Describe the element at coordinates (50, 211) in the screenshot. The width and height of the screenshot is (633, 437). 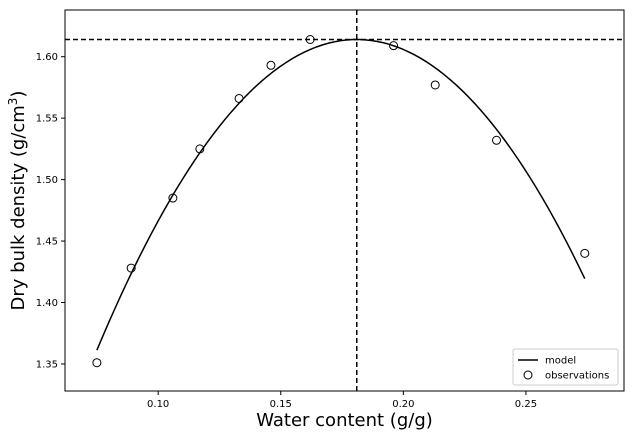
I see `y-axis-ticks: 1.35 1.40 1.45 1.50 1.55 1.60` at that location.